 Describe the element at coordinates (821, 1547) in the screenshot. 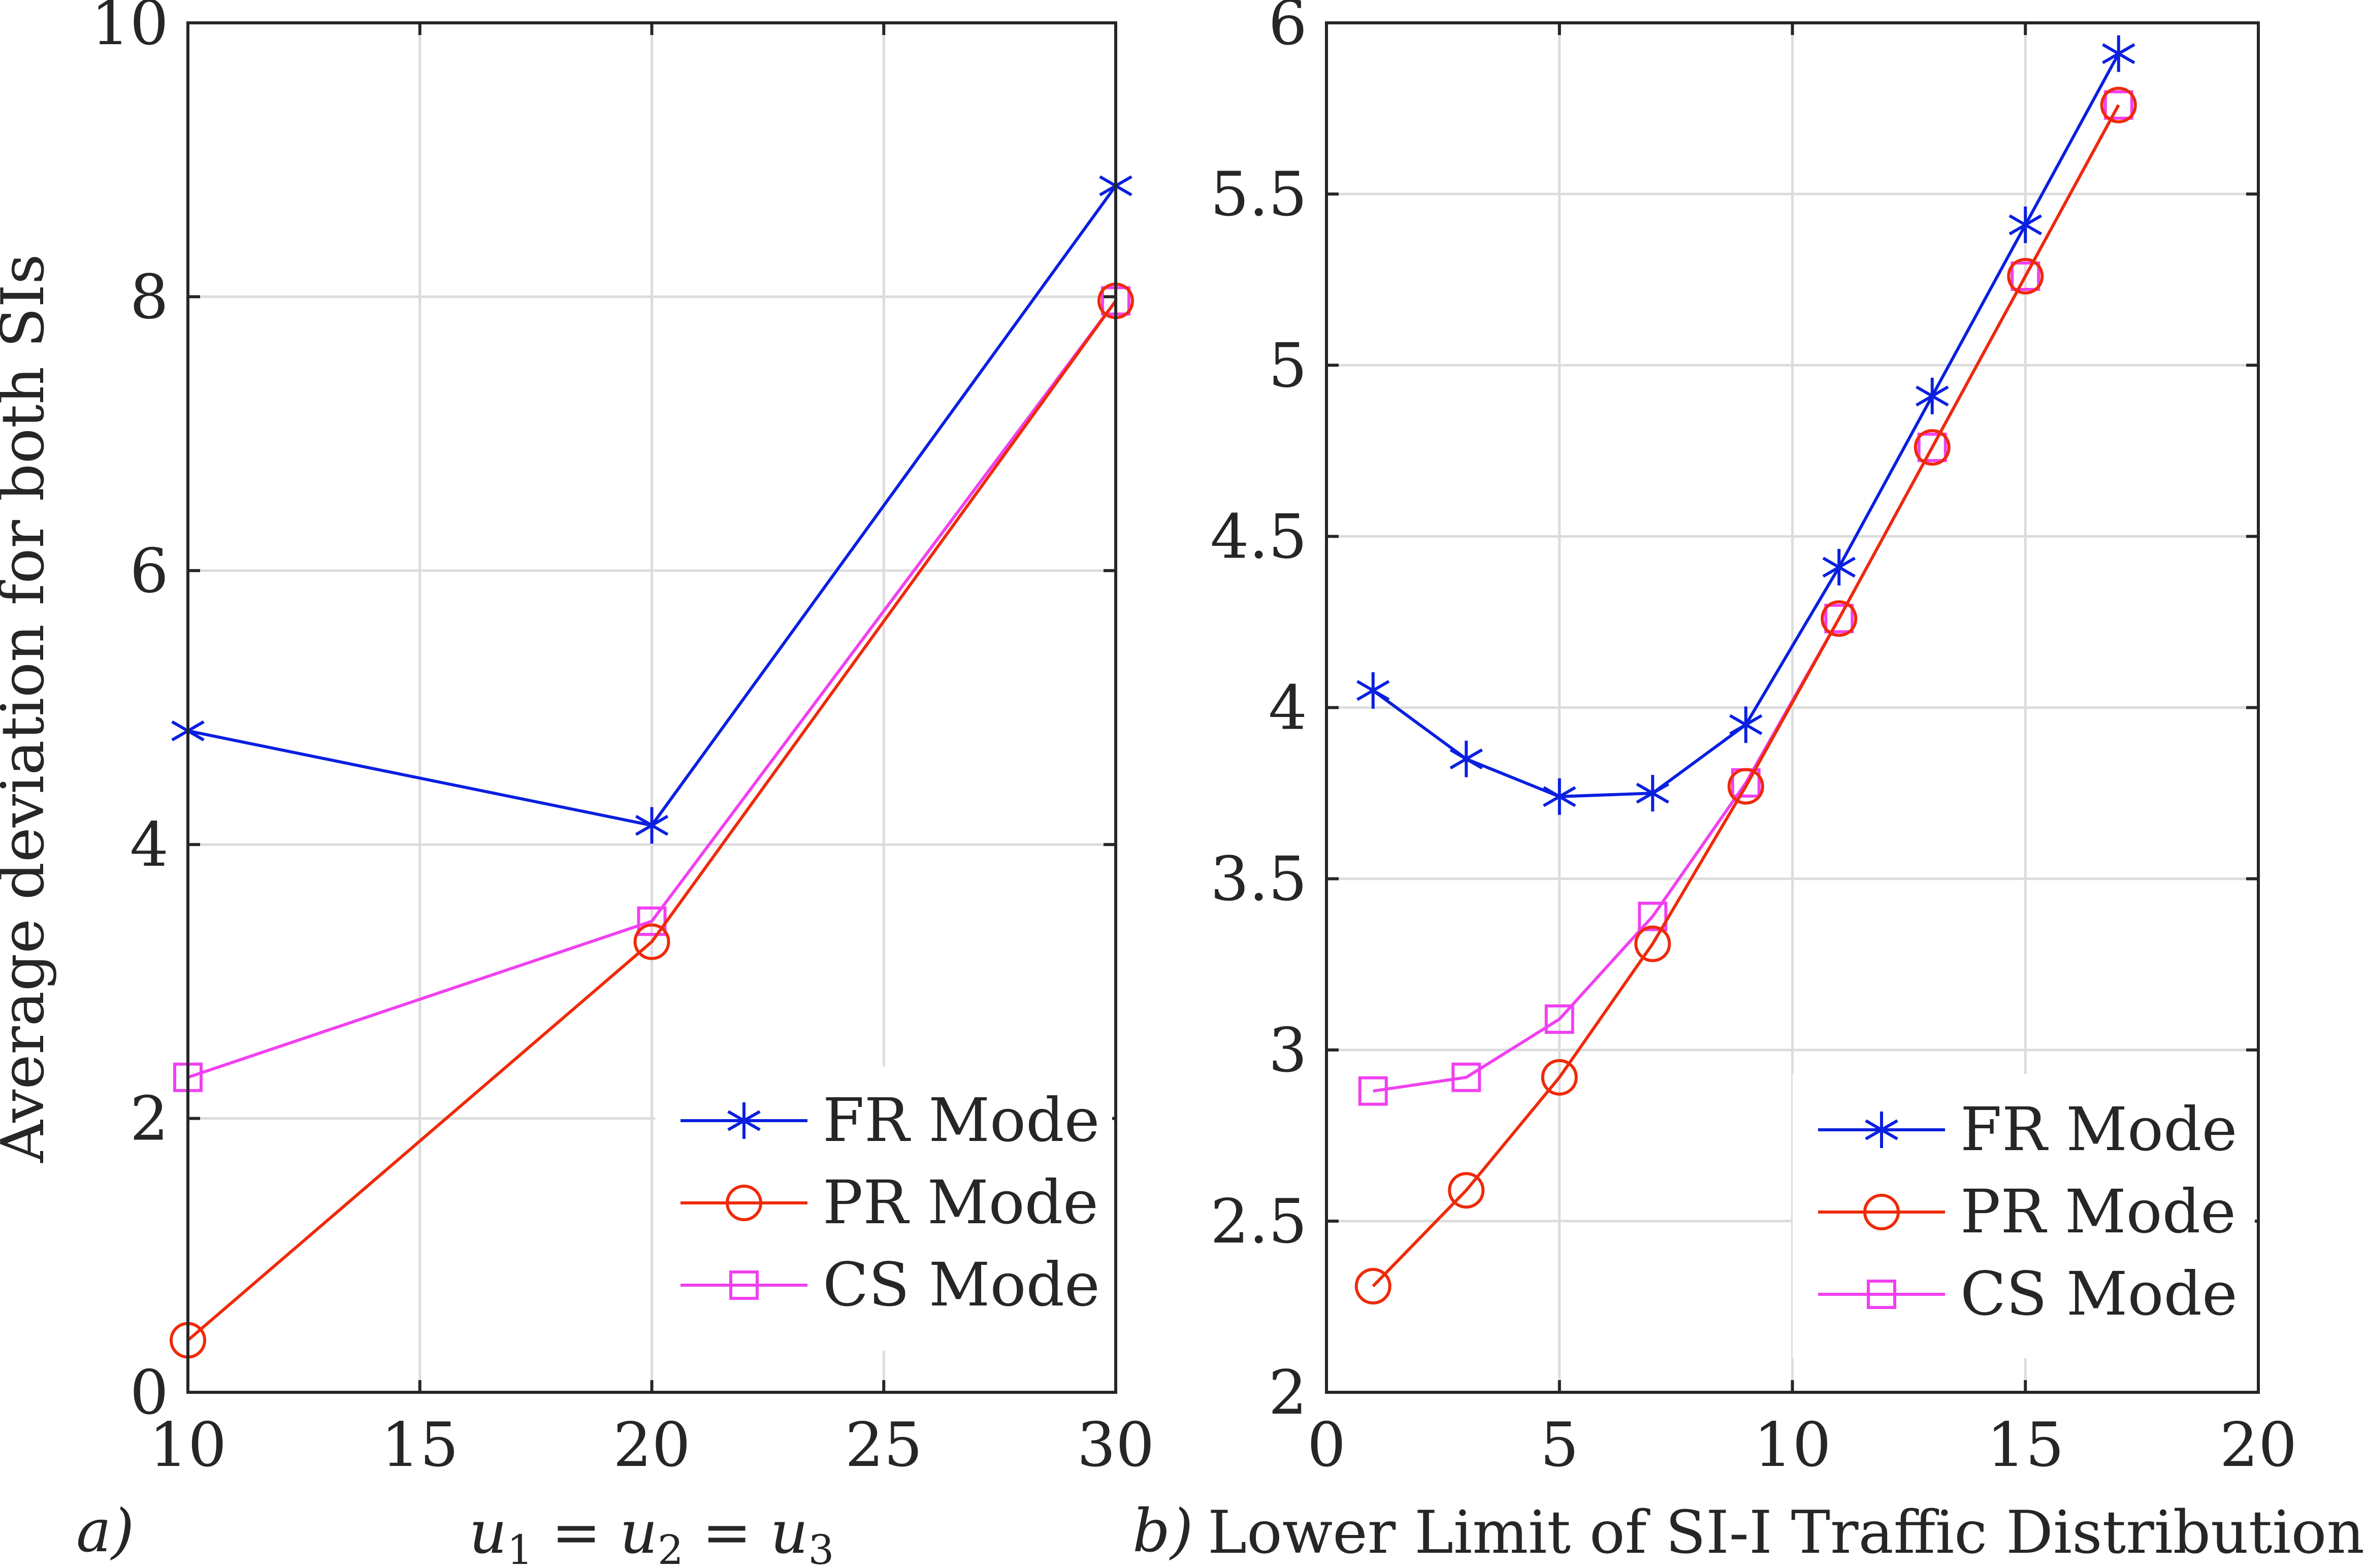

I see `xlabel-sub3: 3` at that location.